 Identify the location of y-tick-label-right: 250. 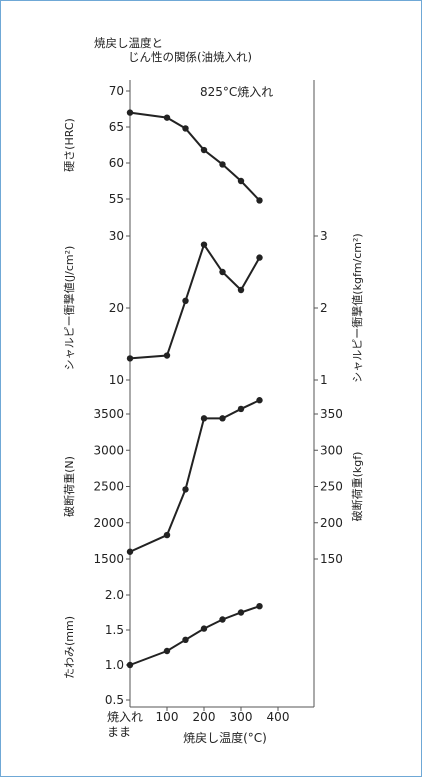
(331, 487).